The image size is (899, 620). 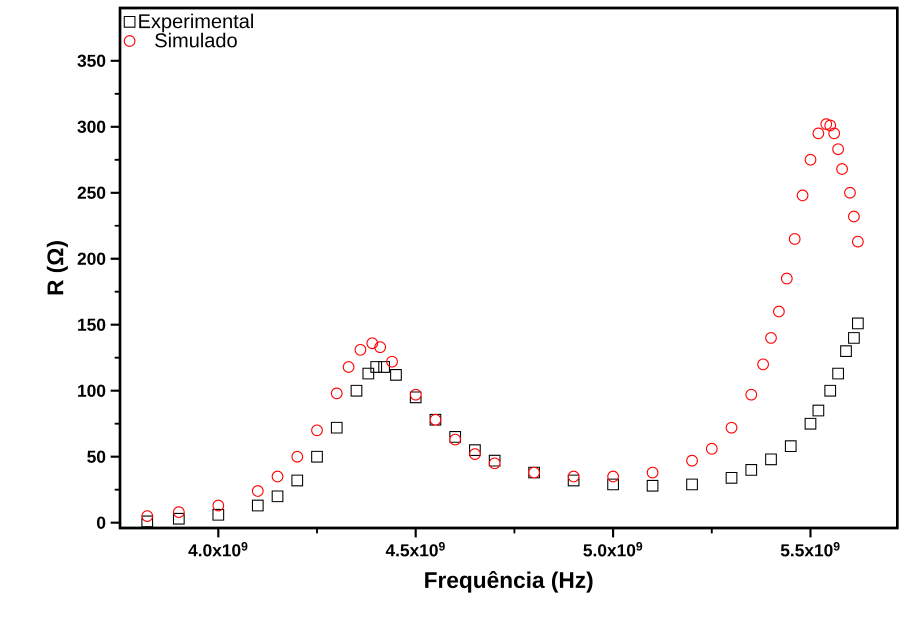 What do you see at coordinates (196, 40) in the screenshot?
I see `legend-label: Simulado` at bounding box center [196, 40].